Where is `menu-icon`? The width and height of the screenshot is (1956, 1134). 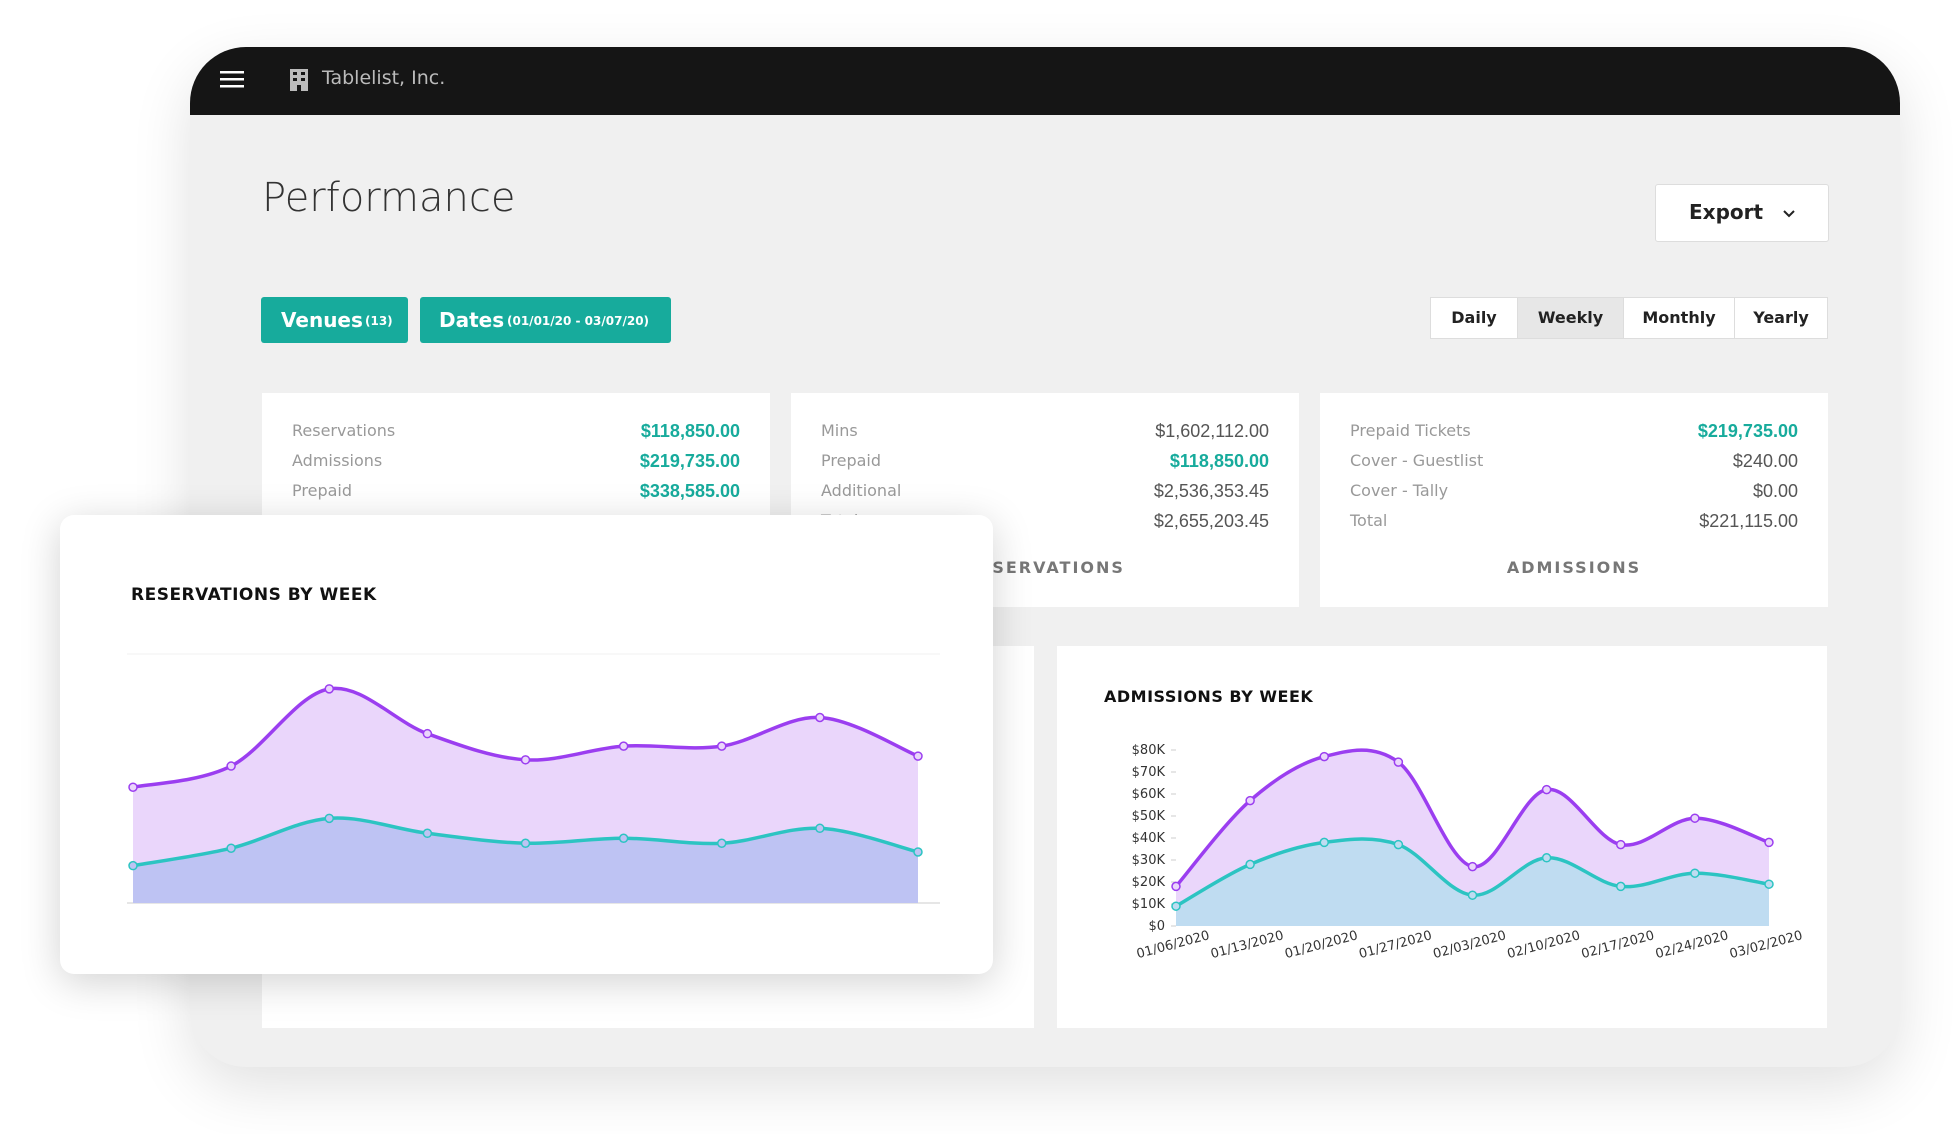 menu-icon is located at coordinates (232, 79).